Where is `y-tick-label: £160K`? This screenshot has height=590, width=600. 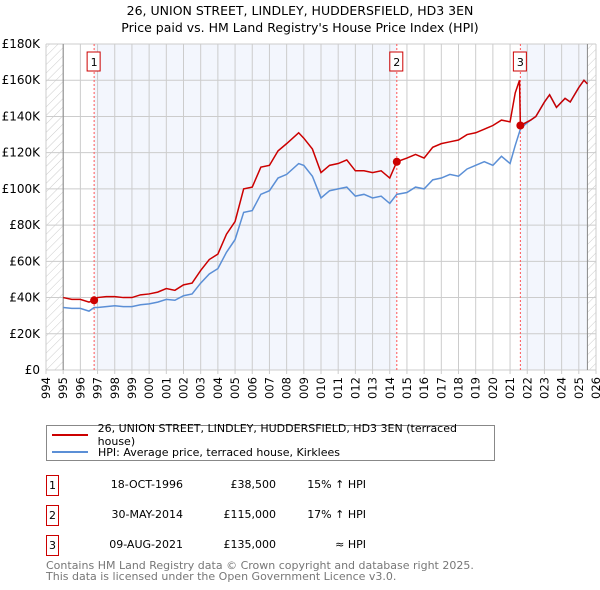
y-tick-label: £160K is located at coordinates (22, 80).